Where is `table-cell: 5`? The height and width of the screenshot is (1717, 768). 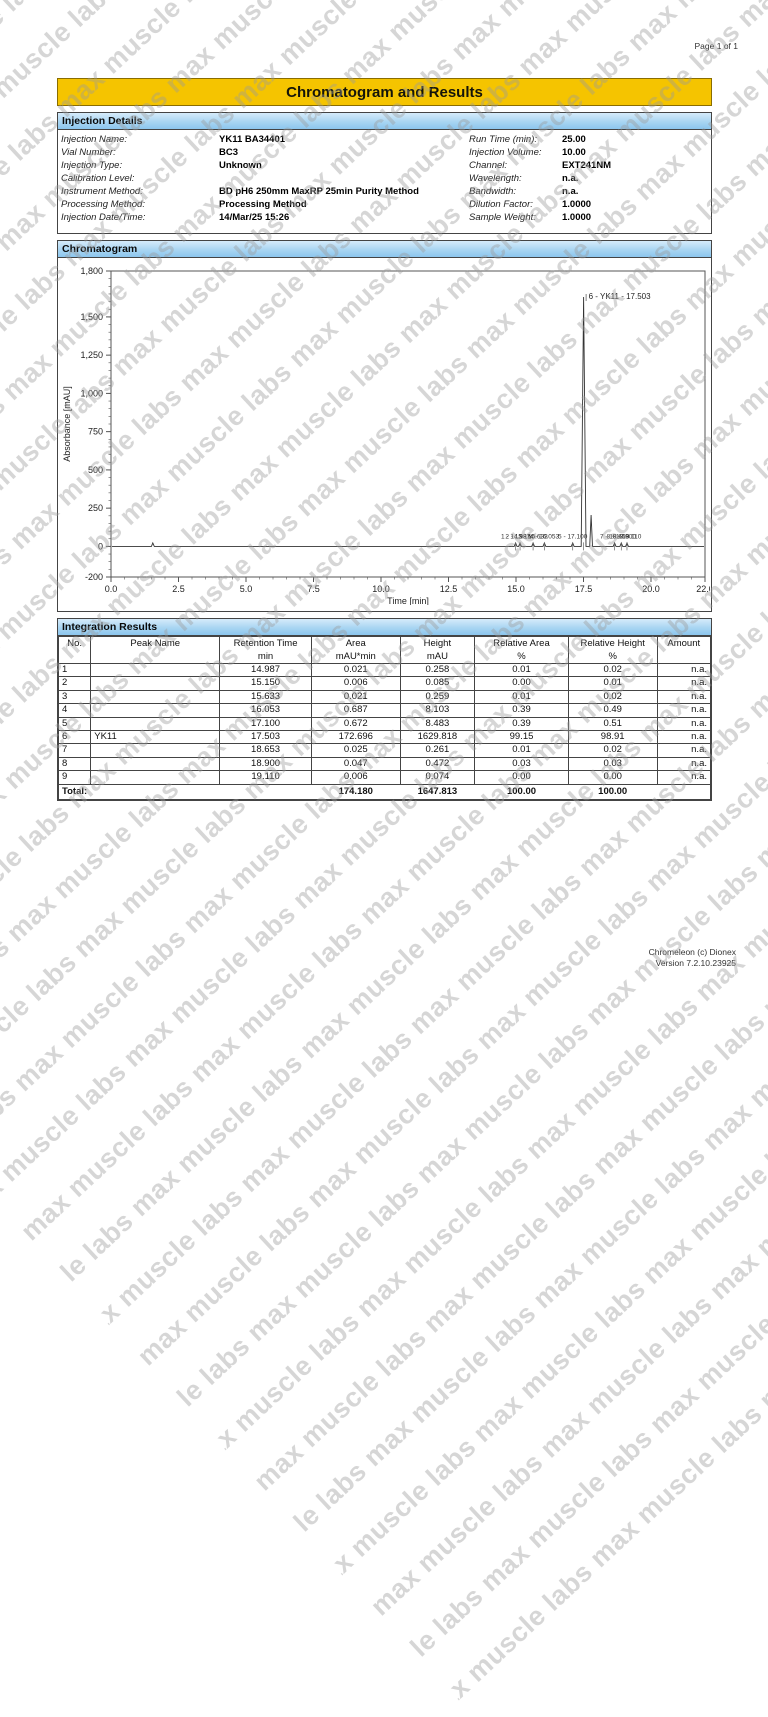
table-cell: 5 is located at coordinates (74, 724).